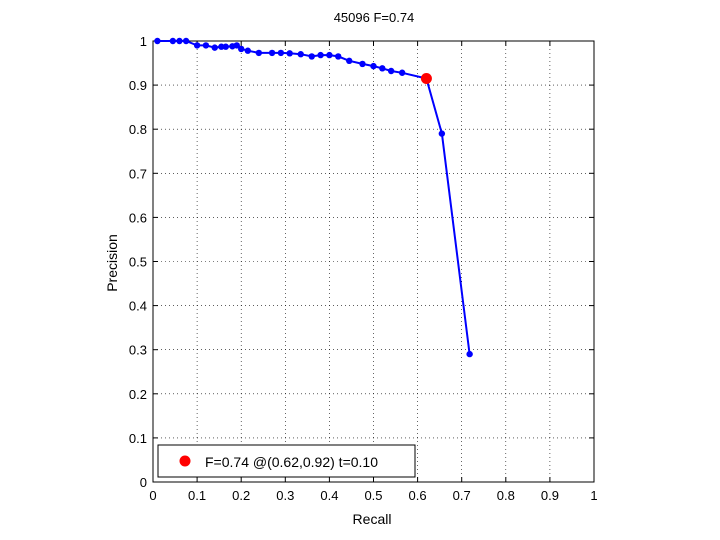 The height and width of the screenshot is (540, 720). What do you see at coordinates (138, 262) in the screenshot?
I see `y-tick-label: 0.5` at bounding box center [138, 262].